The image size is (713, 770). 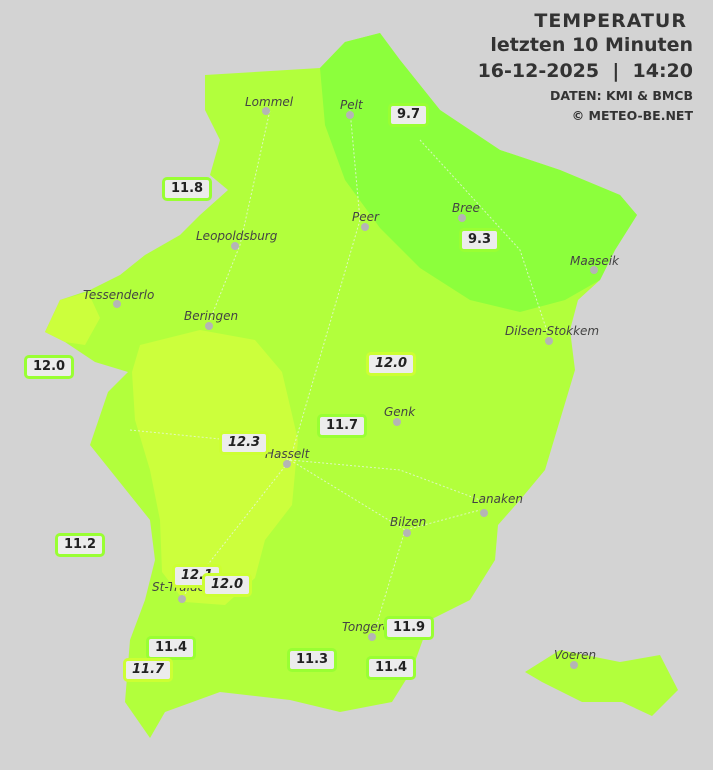 What do you see at coordinates (370, 627) in the screenshot?
I see `city-label: Tongeren` at bounding box center [370, 627].